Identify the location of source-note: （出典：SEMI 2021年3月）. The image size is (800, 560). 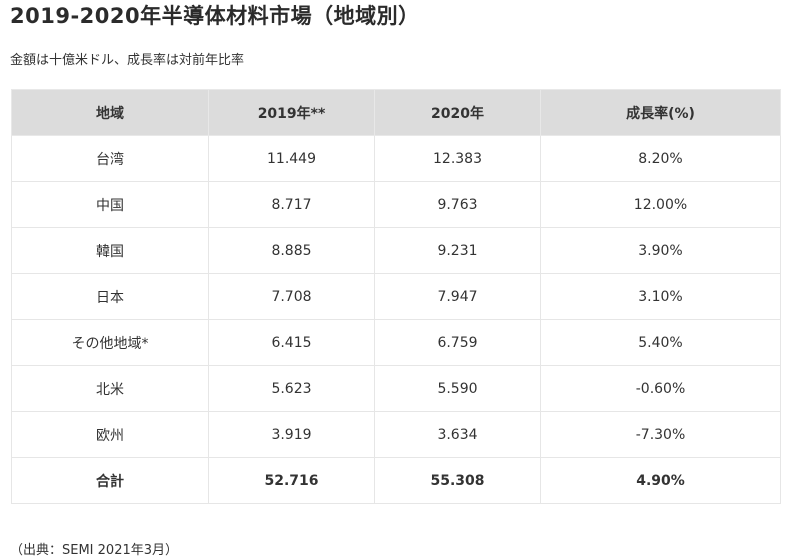
(94, 550).